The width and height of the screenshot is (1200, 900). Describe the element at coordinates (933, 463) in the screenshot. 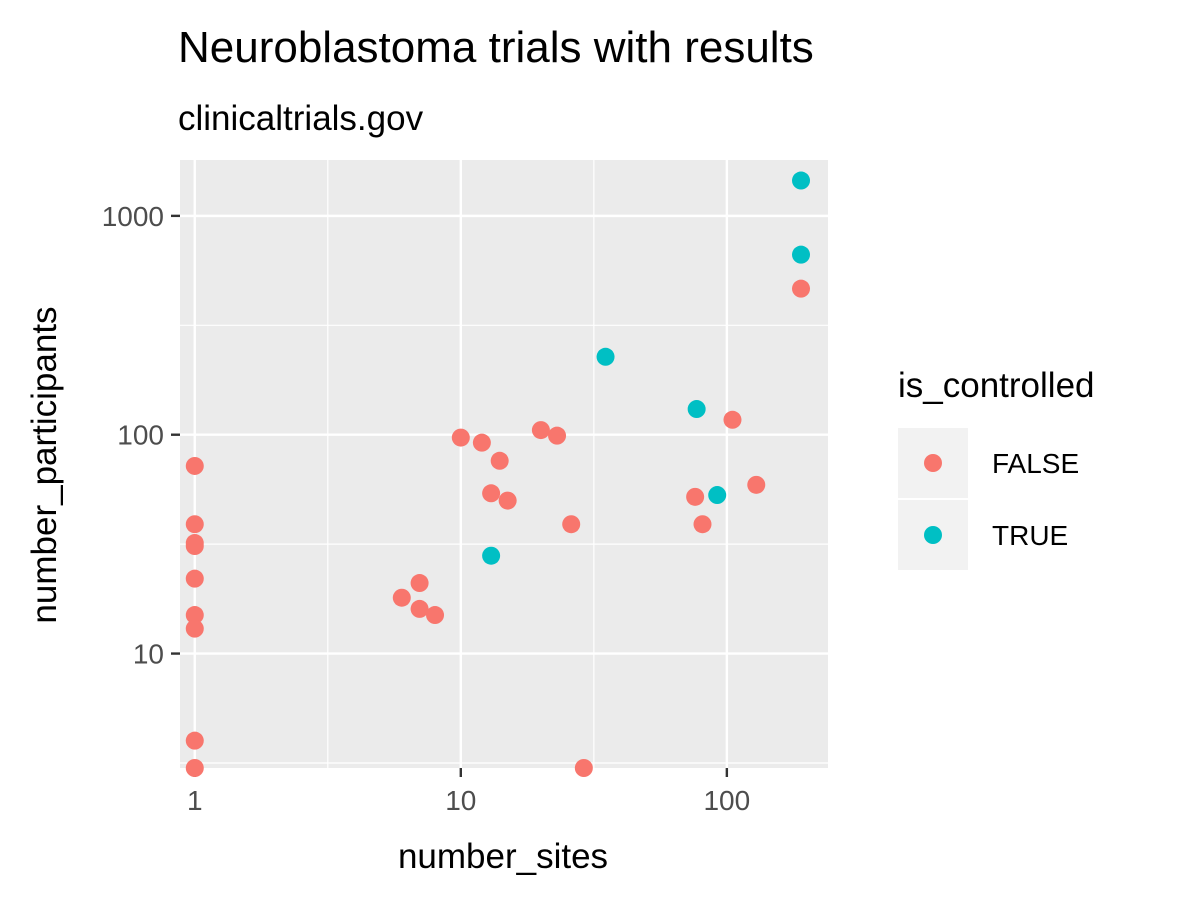

I see `legend-key-false` at that location.